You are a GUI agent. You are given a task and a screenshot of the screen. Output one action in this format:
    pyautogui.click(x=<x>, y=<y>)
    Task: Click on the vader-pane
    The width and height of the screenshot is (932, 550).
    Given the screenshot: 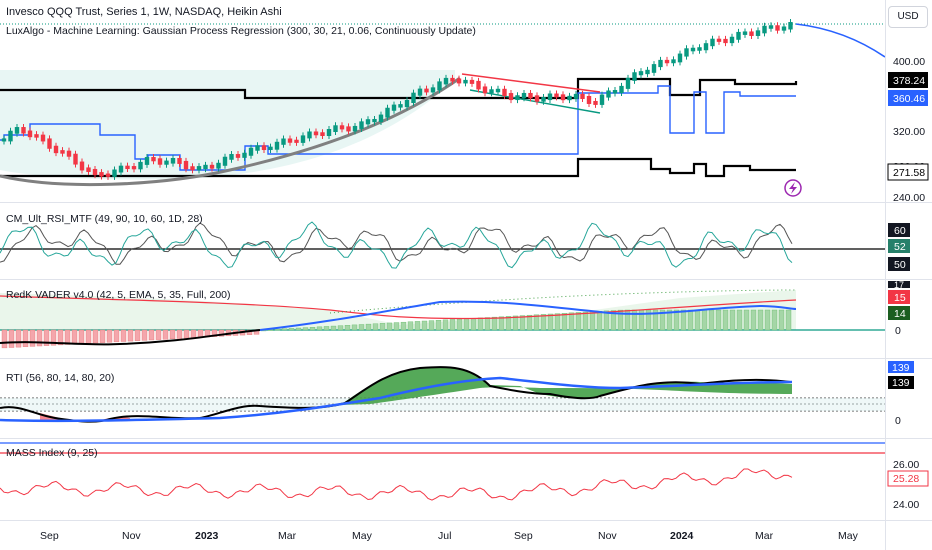 What is the action you would take?
    pyautogui.click(x=442, y=319)
    